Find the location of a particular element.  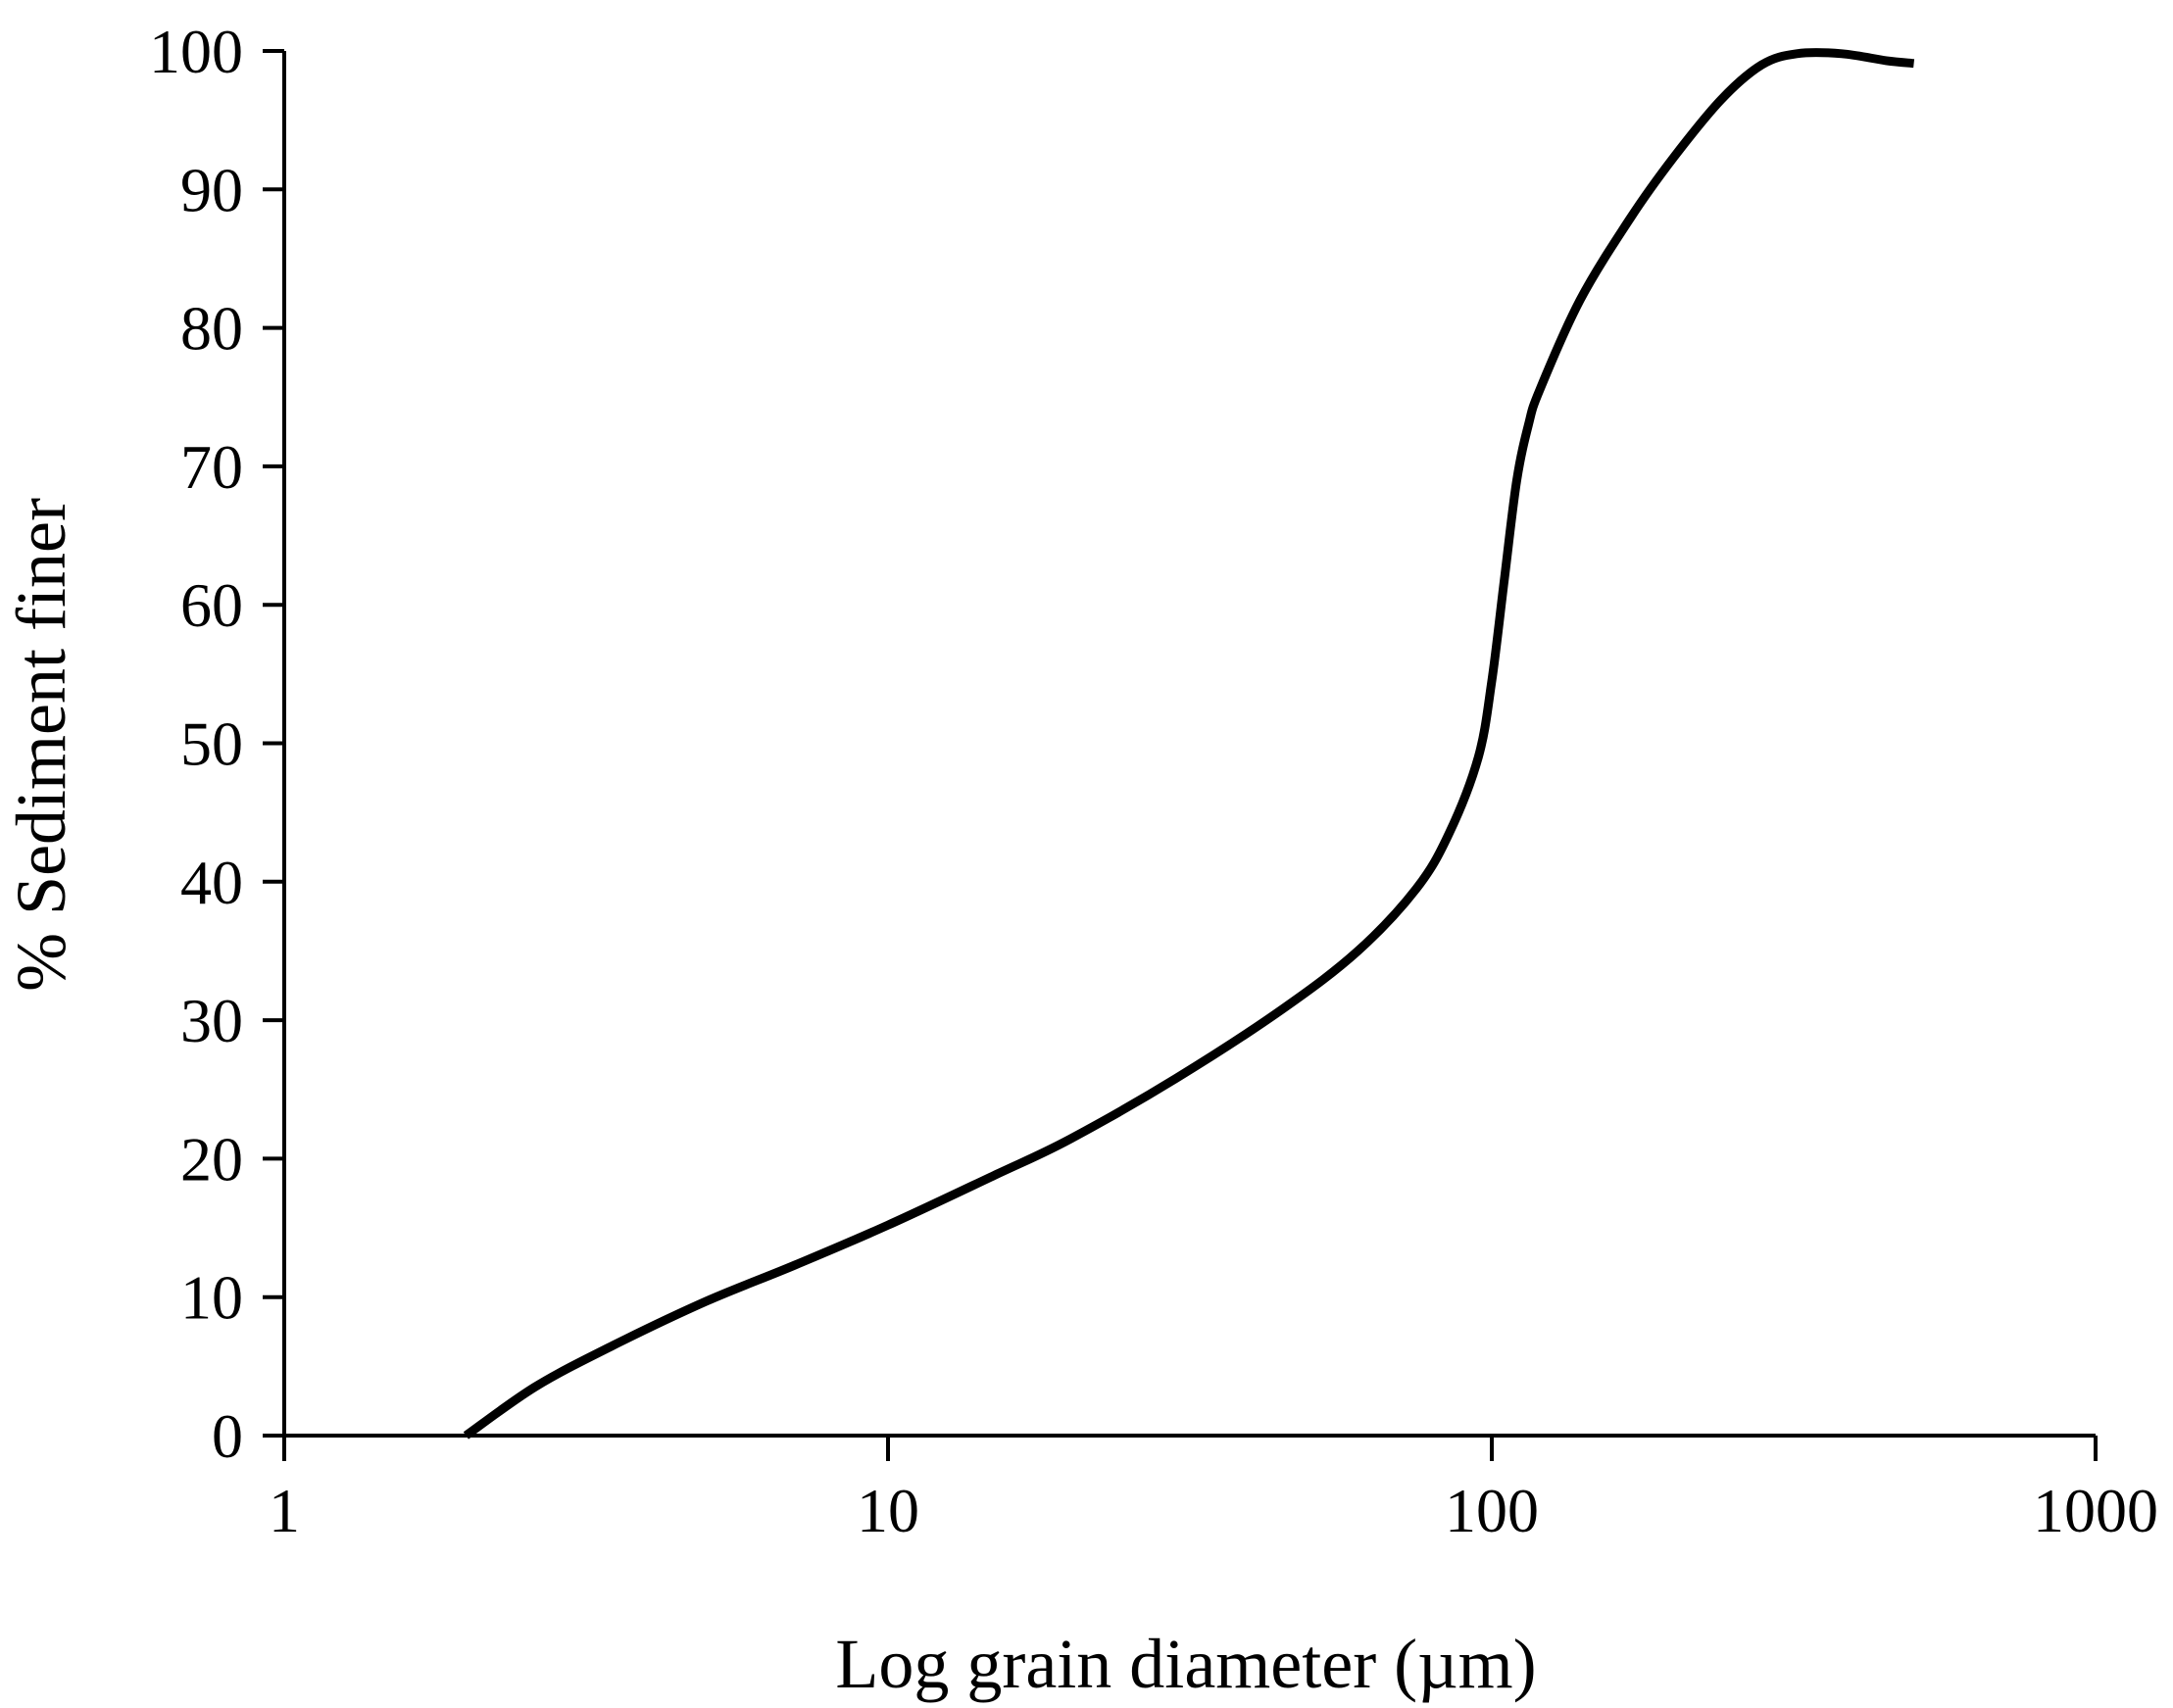

y-tick-label: 60 is located at coordinates (211, 605).